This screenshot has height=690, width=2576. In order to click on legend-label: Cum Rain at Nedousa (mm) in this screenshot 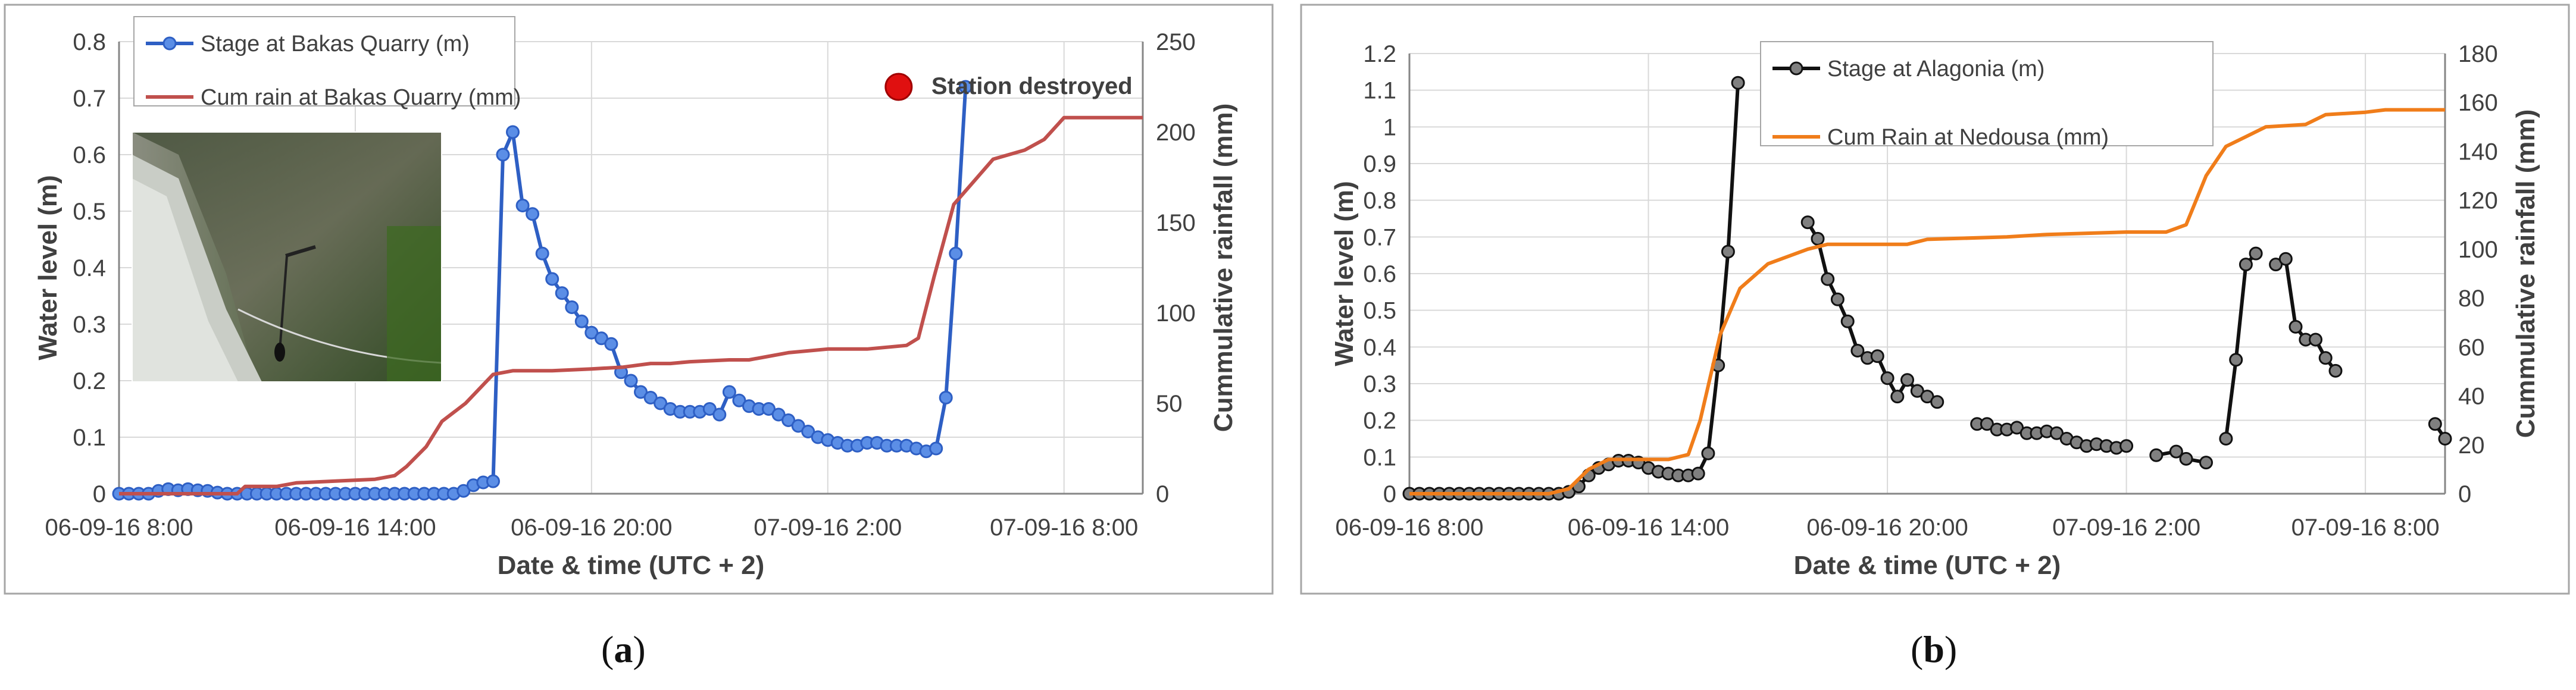, I will do `click(1968, 137)`.